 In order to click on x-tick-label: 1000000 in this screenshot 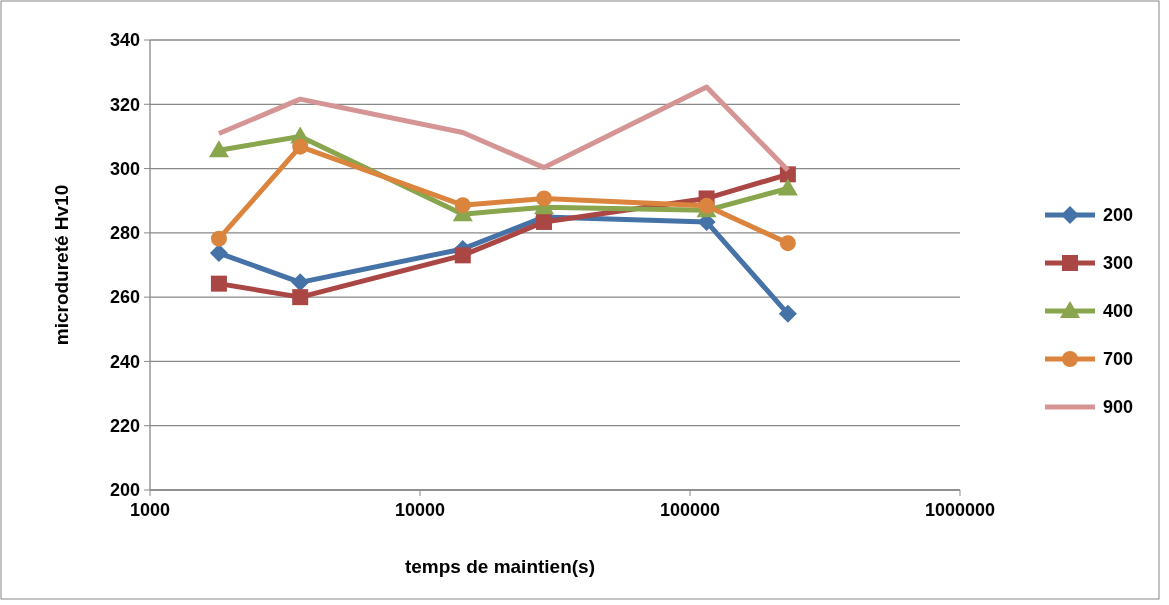, I will do `click(960, 510)`.